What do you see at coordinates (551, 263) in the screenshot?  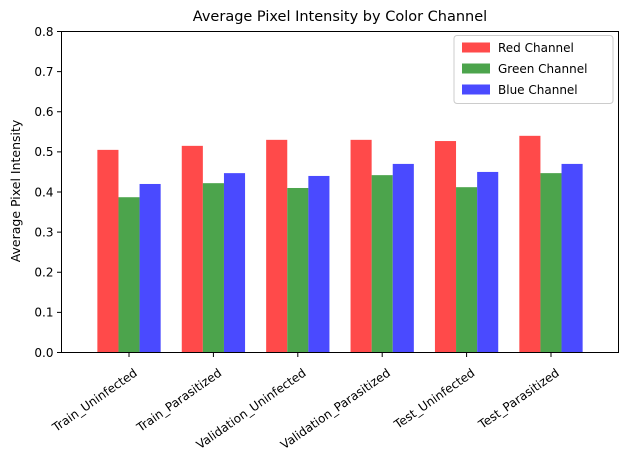 I see `bar-green-channel-test_parasitized` at bounding box center [551, 263].